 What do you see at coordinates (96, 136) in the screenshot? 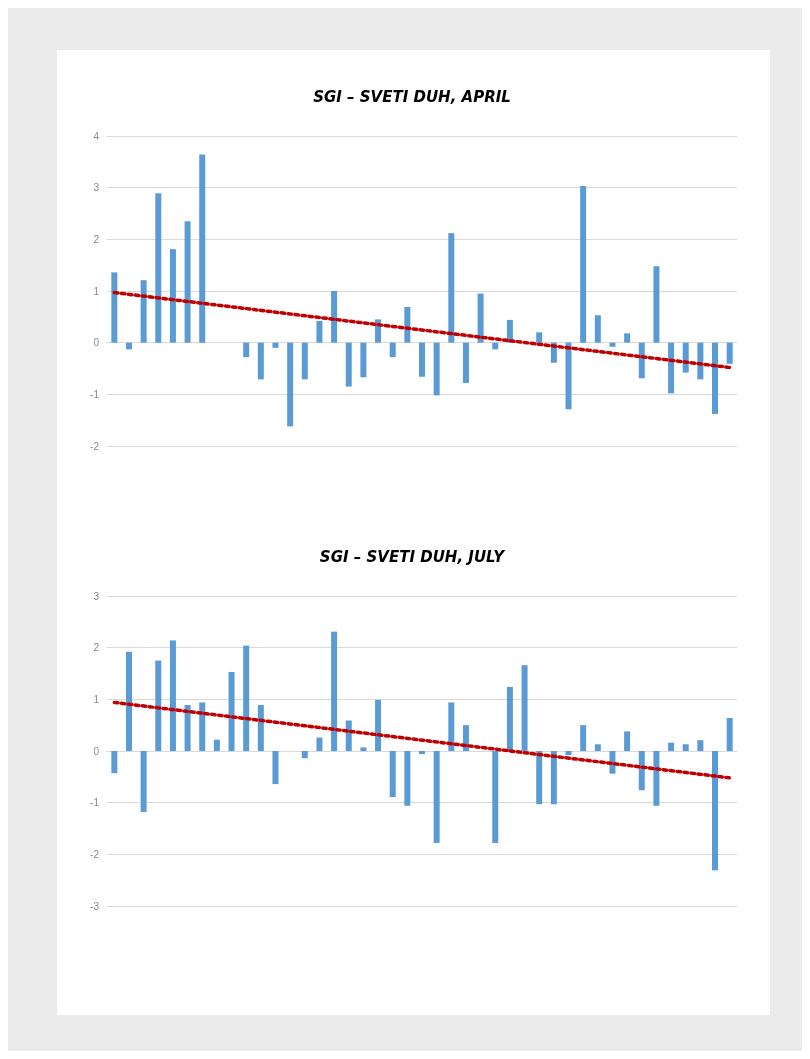
I see `y-tick-label: 4` at bounding box center [96, 136].